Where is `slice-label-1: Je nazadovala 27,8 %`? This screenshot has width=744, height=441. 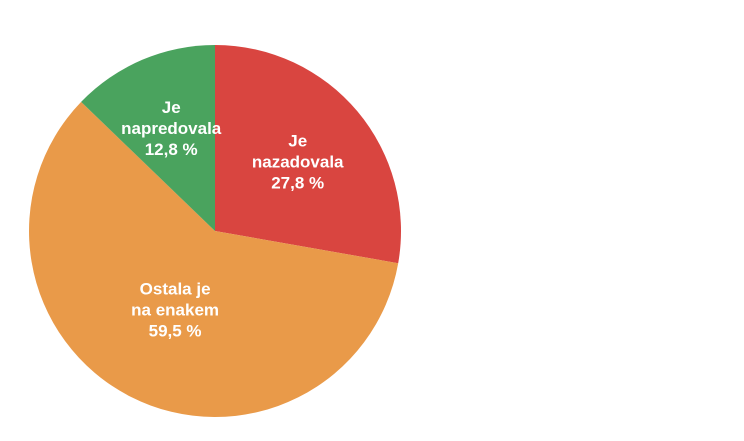
slice-label-1: Je nazadovala 27,8 % is located at coordinates (298, 162).